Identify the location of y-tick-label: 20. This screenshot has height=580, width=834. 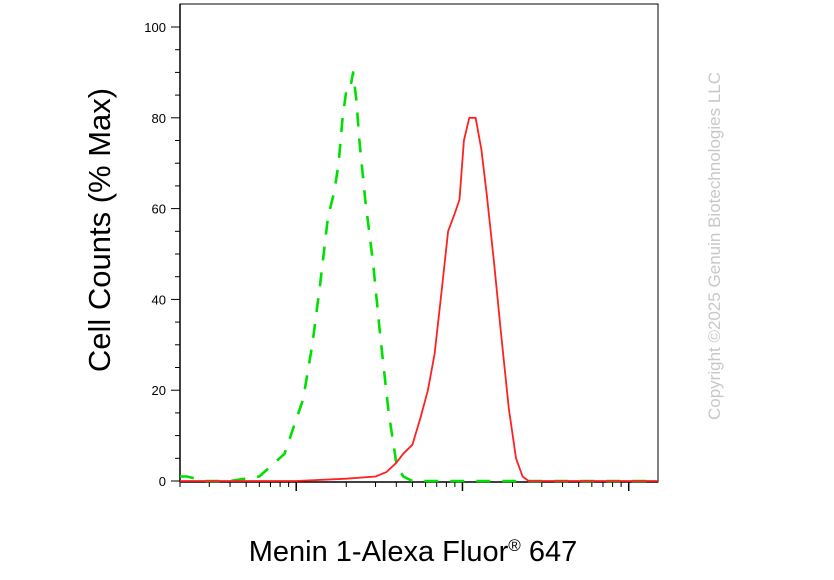
(159, 390).